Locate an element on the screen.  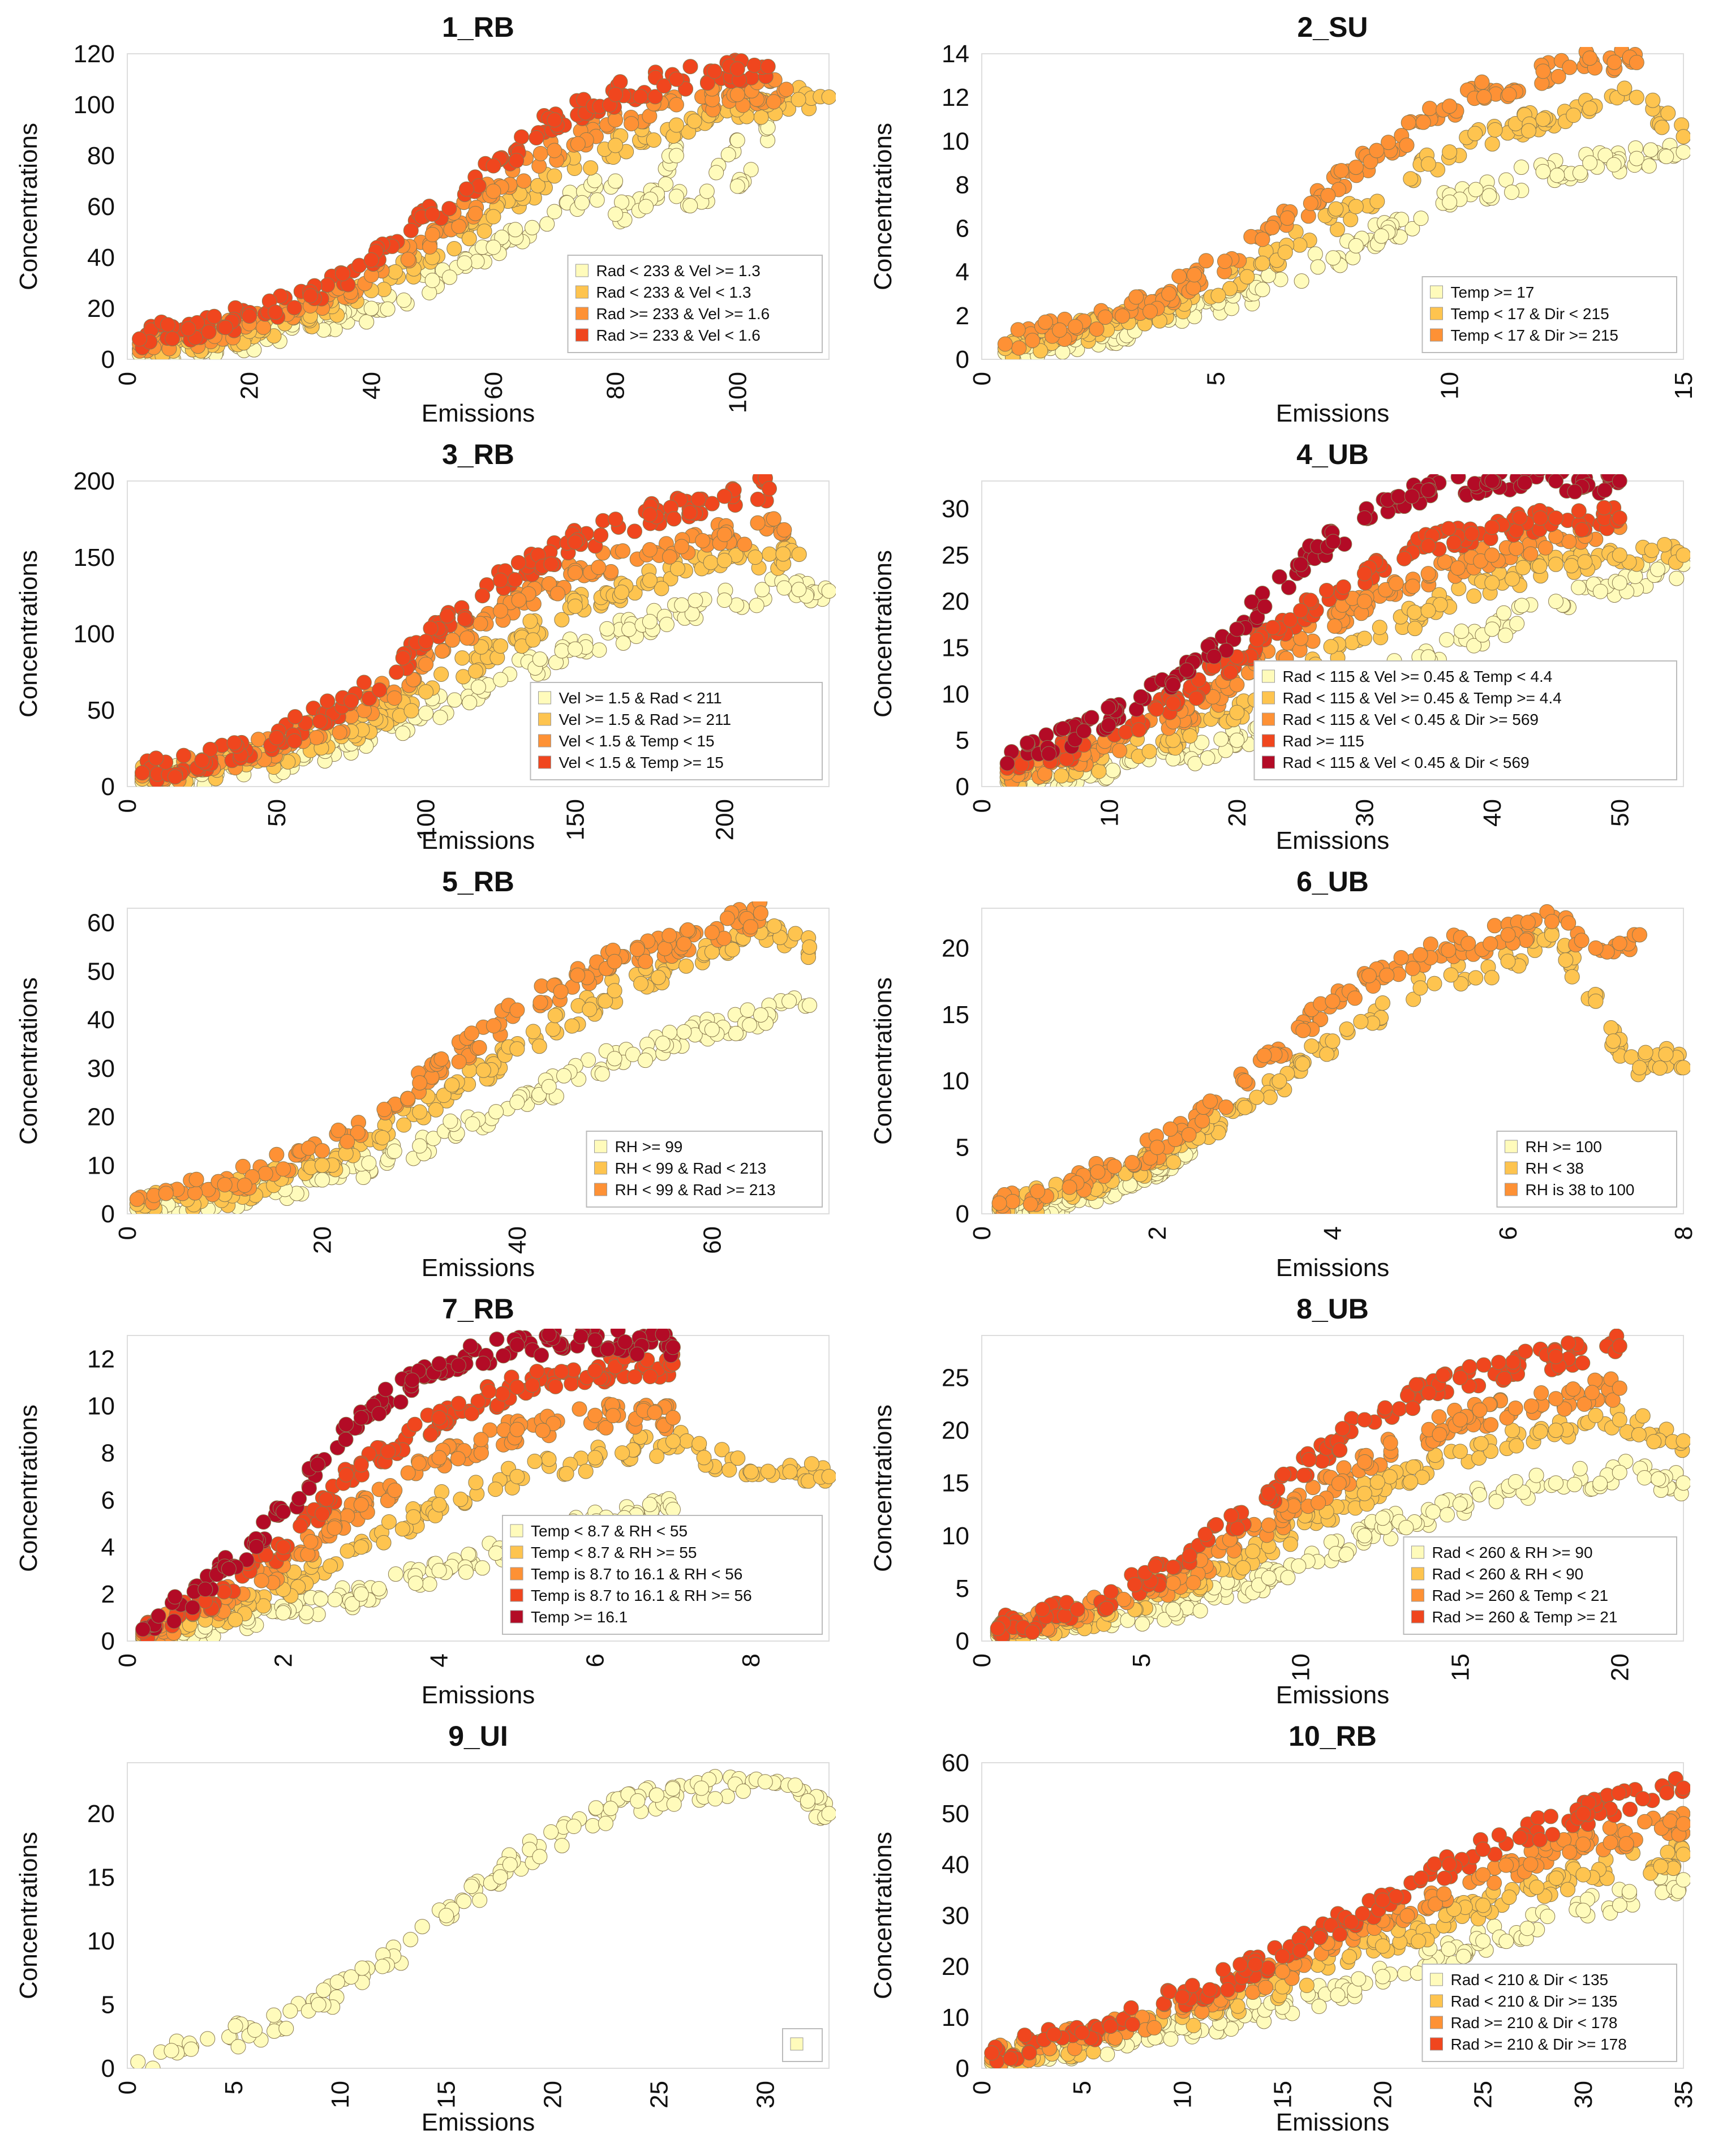
y-tick-label: 10 is located at coordinates (101, 1406).